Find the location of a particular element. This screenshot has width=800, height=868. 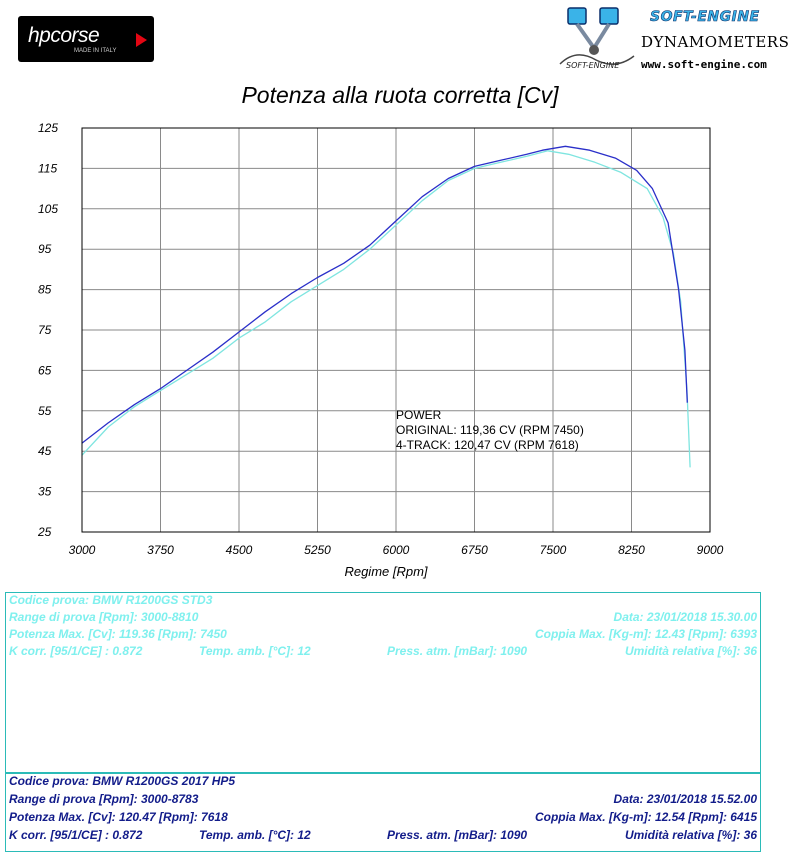

chart-title: Potenza alla ruota corretta [Cv] is located at coordinates (400, 95).